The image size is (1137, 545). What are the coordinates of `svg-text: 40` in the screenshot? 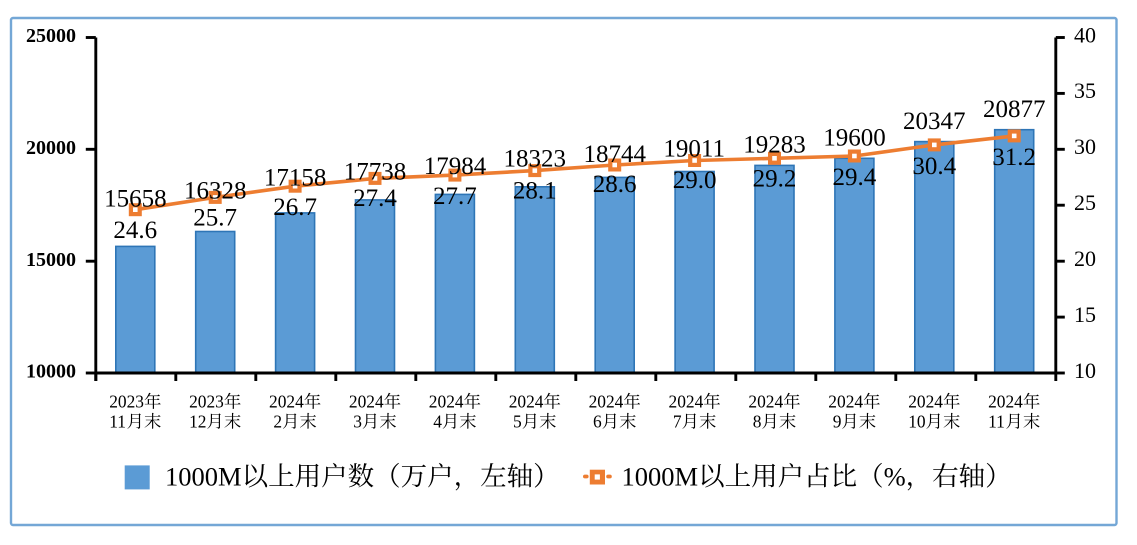 It's located at (1085, 34).